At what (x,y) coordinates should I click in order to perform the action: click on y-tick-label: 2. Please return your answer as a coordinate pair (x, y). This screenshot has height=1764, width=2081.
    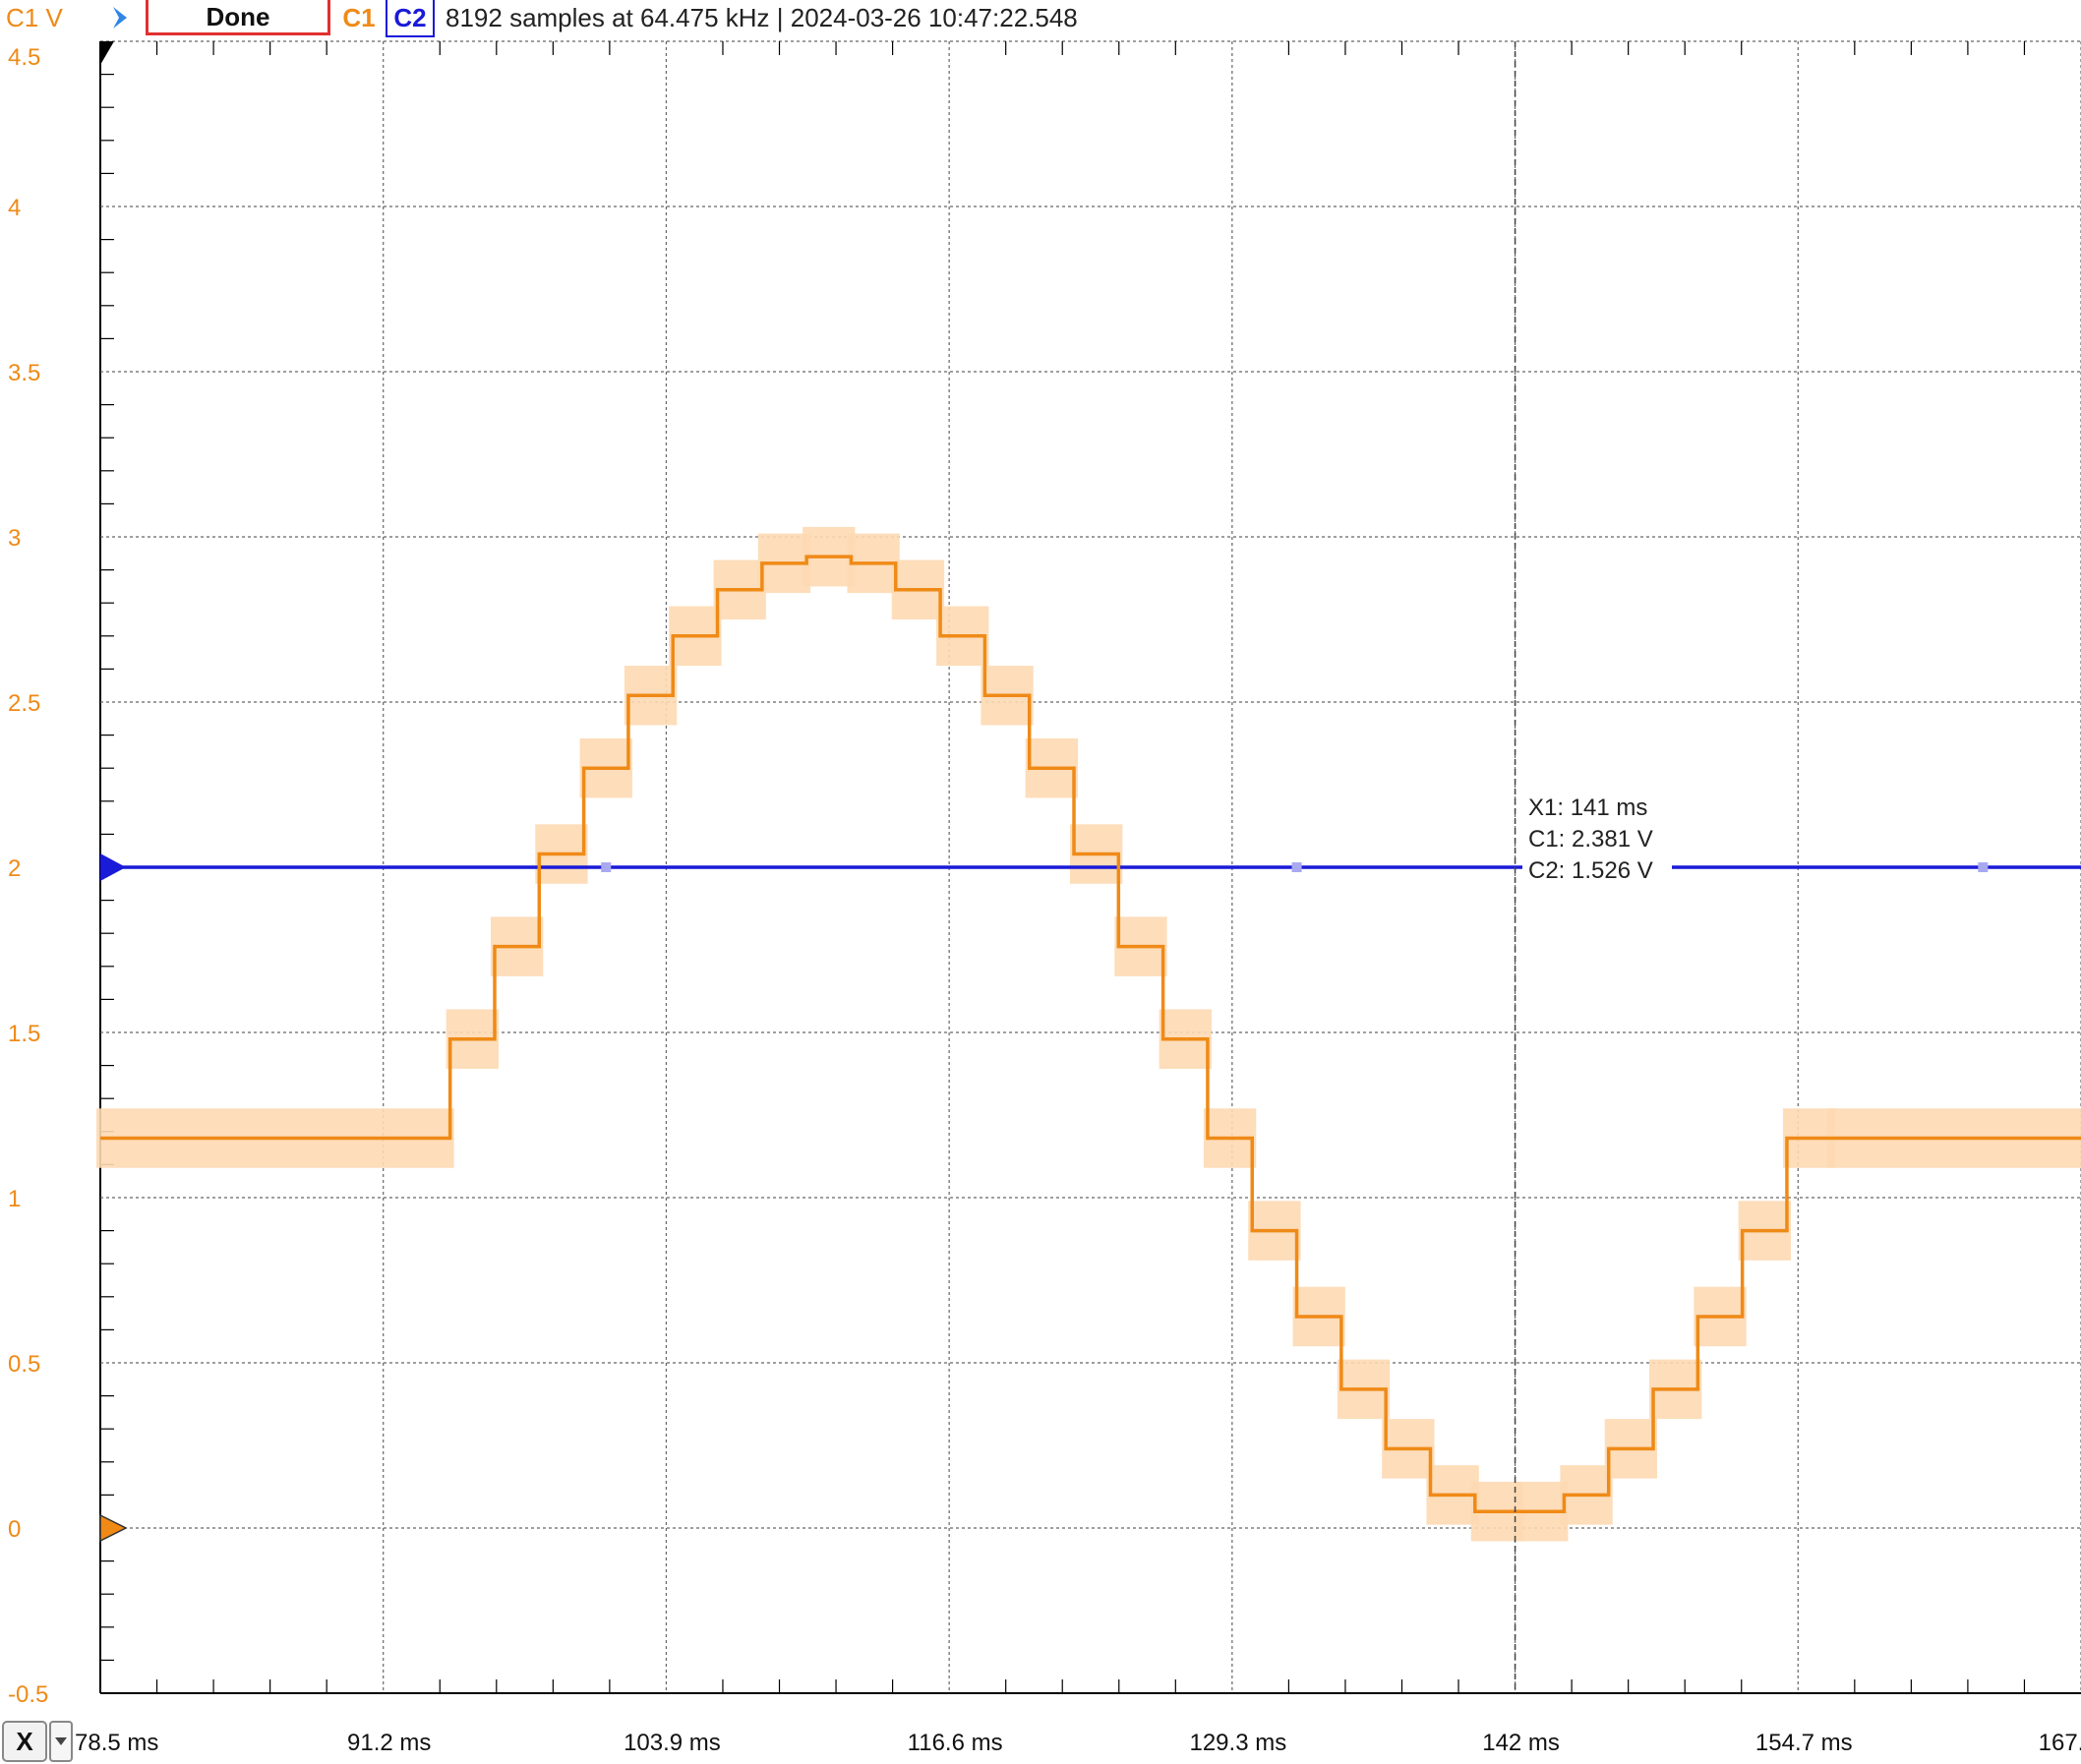
    Looking at the image, I should click on (14, 868).